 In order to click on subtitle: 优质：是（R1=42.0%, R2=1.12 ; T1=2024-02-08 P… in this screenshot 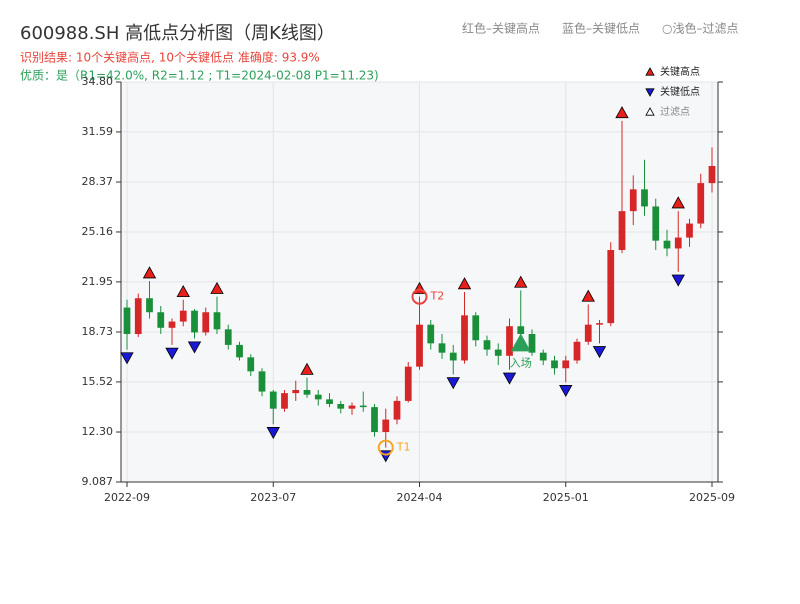, I will do `click(199, 76)`.